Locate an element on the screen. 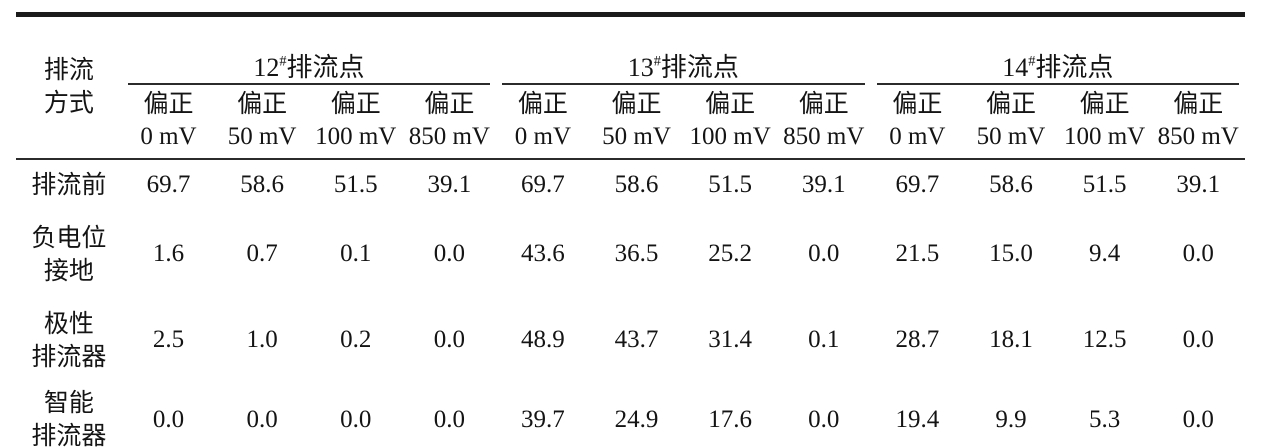  data-cell: 5.3 is located at coordinates (1104, 420).